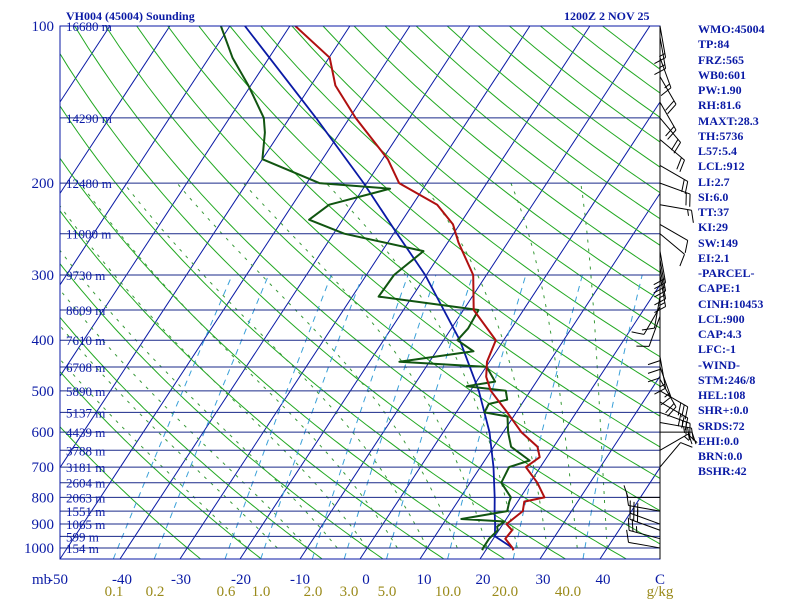 Image resolution: width=800 pixels, height=600 pixels. I want to click on mixing-ratio-label: 20.0, so click(505, 592).